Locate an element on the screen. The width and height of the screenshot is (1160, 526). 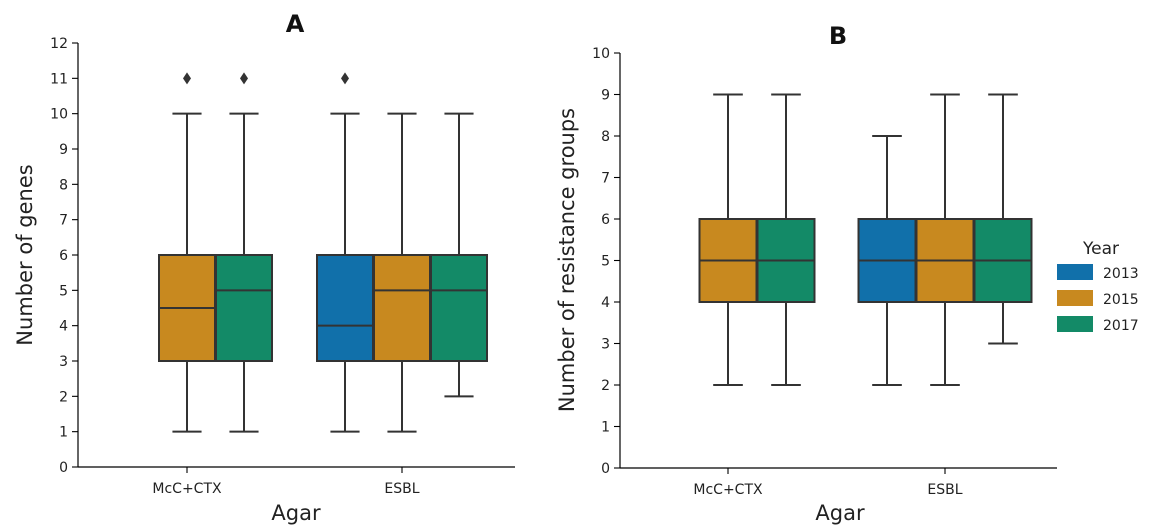
panel-a-y-tick-label: 11 is located at coordinates (59, 79).